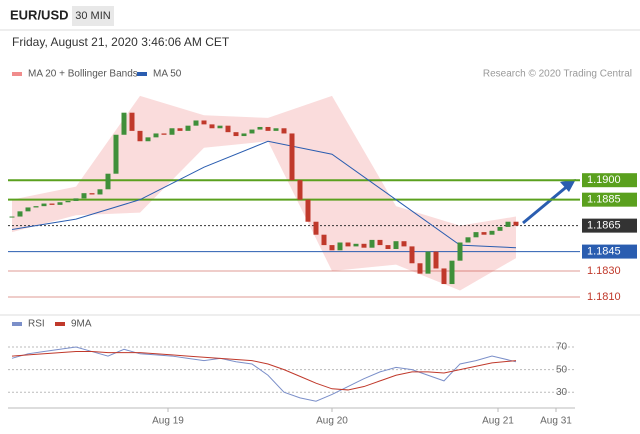  I want to click on y-tick-label: 70, so click(562, 347).